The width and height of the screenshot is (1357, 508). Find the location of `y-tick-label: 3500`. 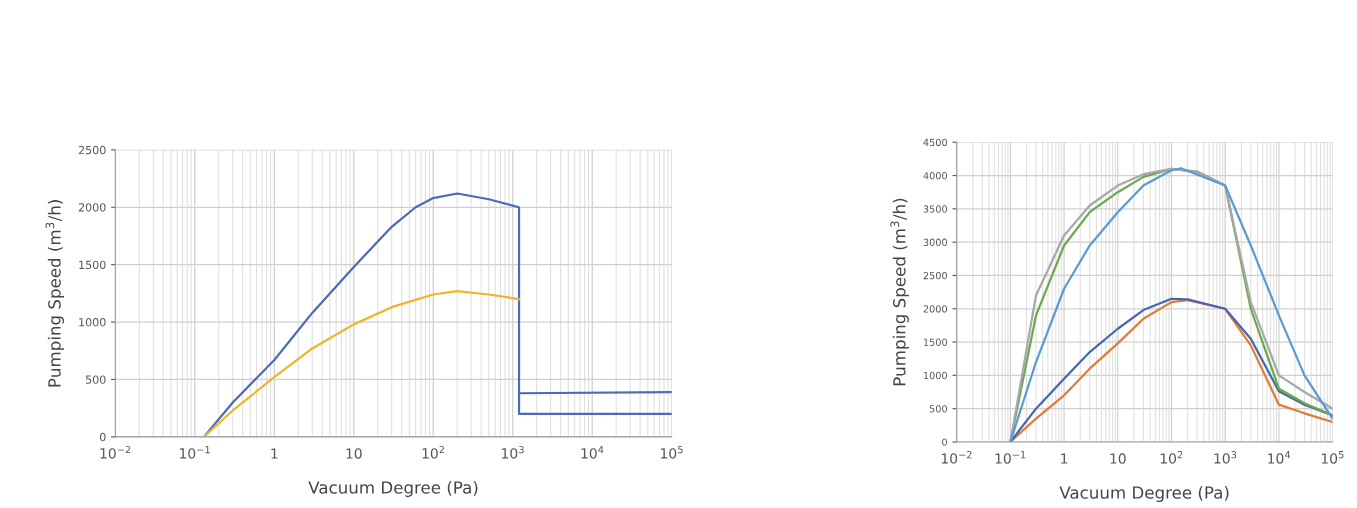

y-tick-label: 3500 is located at coordinates (935, 209).